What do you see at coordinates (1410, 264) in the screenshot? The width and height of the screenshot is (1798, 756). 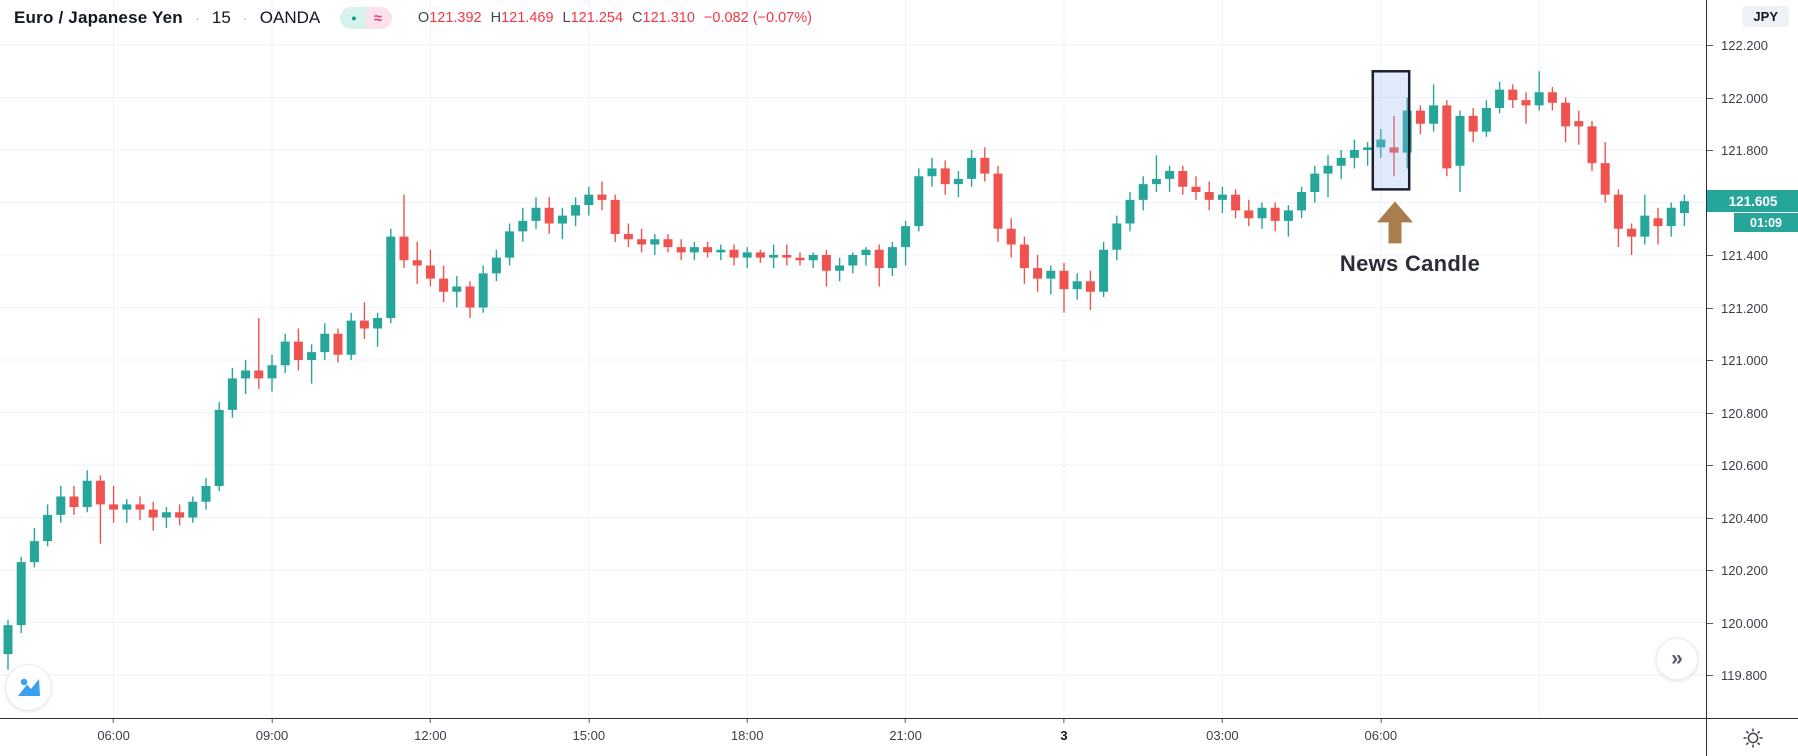 I see `news-candle-label: News Candle` at bounding box center [1410, 264].